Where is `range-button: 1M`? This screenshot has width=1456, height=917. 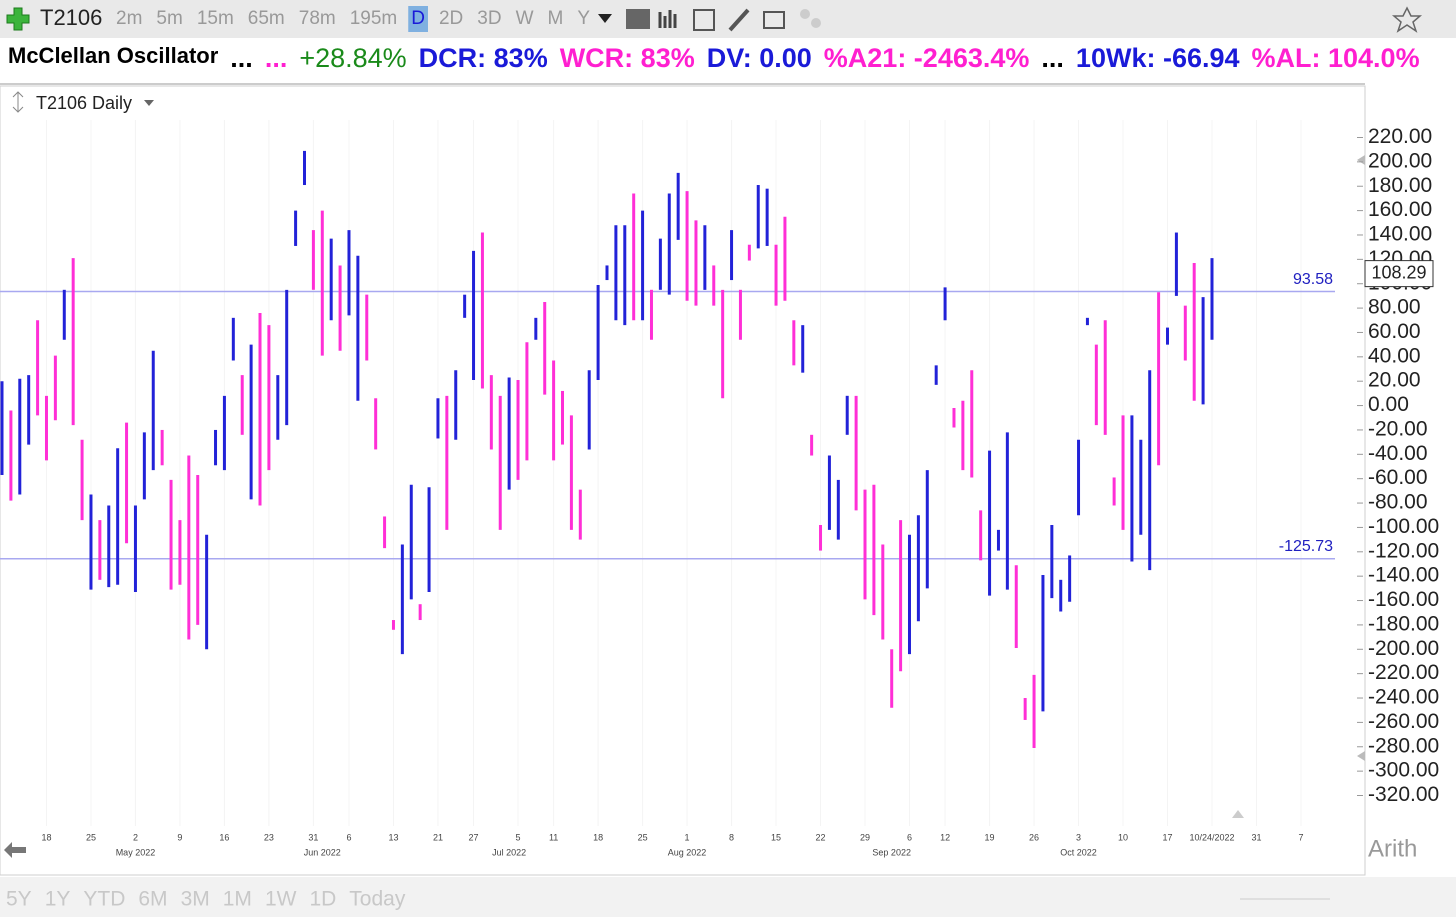 range-button: 1M is located at coordinates (237, 899).